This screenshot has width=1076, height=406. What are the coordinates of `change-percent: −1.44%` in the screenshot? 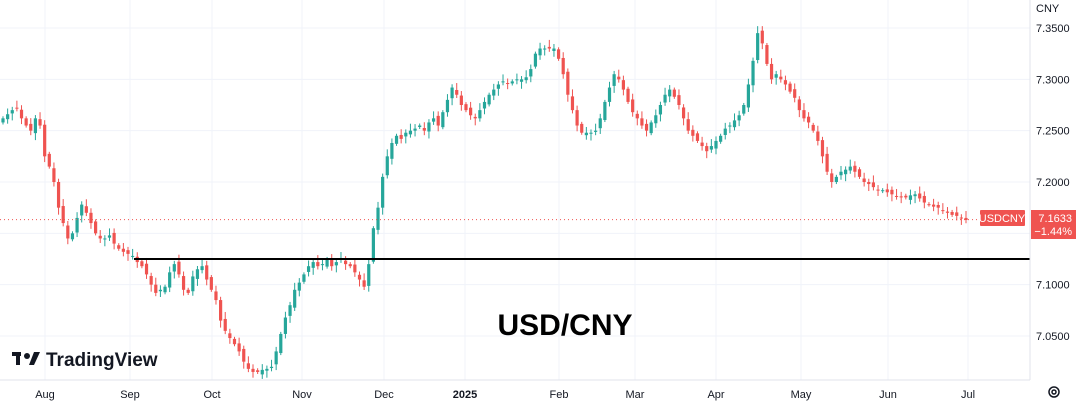 It's located at (1053, 232).